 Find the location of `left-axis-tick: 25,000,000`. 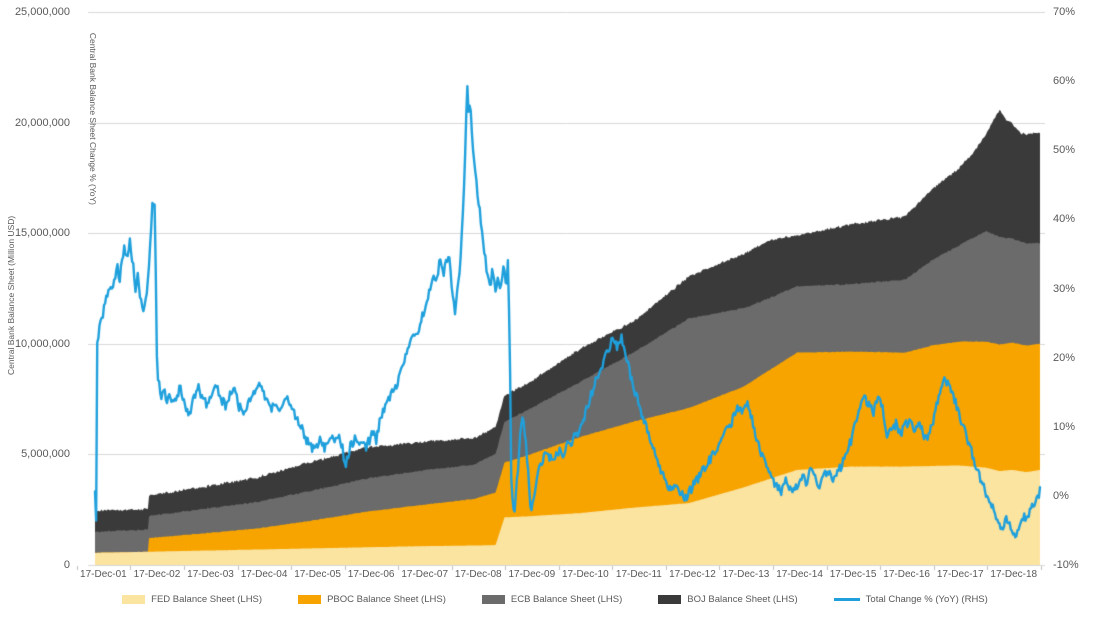

left-axis-tick: 25,000,000 is located at coordinates (42, 12).